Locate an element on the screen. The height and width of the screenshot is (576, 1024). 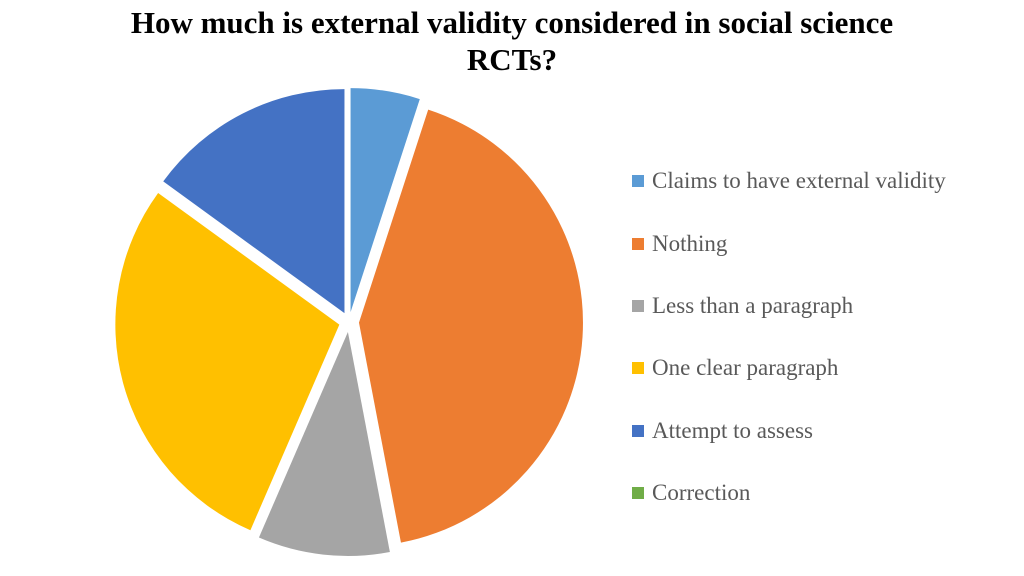
legend-item: Less than a paragraph is located at coordinates (822, 306).